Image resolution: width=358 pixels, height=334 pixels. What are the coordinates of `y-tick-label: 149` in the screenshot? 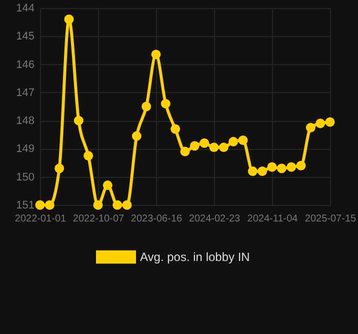 It's located at (25, 149).